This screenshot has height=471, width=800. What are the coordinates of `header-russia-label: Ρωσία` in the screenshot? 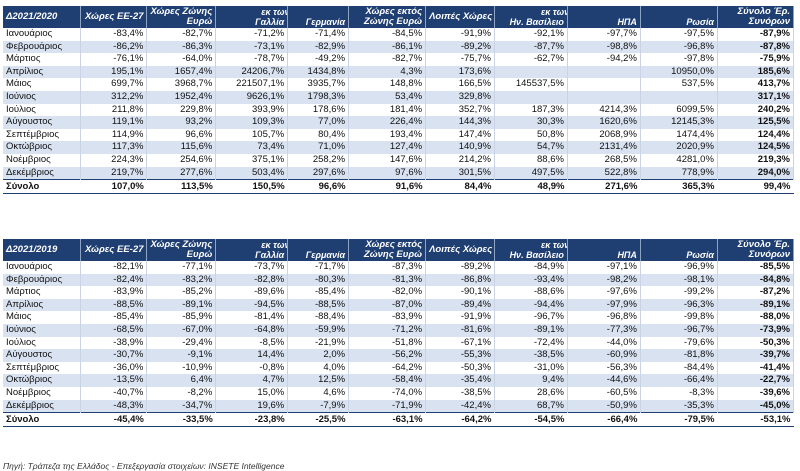 It's located at (700, 22).